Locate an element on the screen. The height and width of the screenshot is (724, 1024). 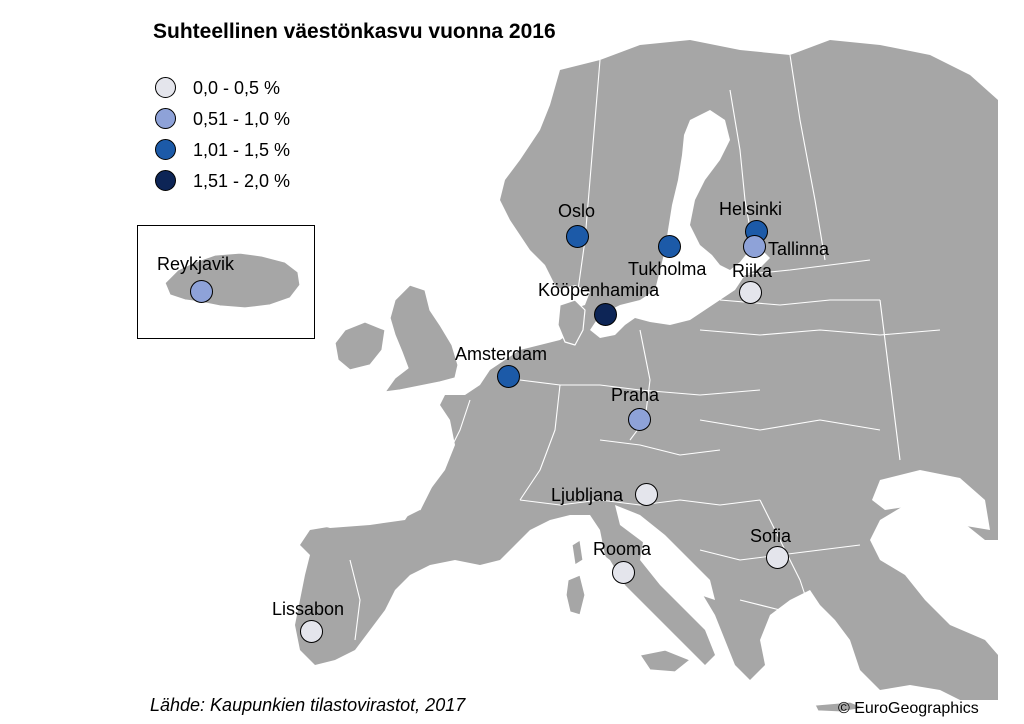
city-label-riika: Riika is located at coordinates (752, 271).